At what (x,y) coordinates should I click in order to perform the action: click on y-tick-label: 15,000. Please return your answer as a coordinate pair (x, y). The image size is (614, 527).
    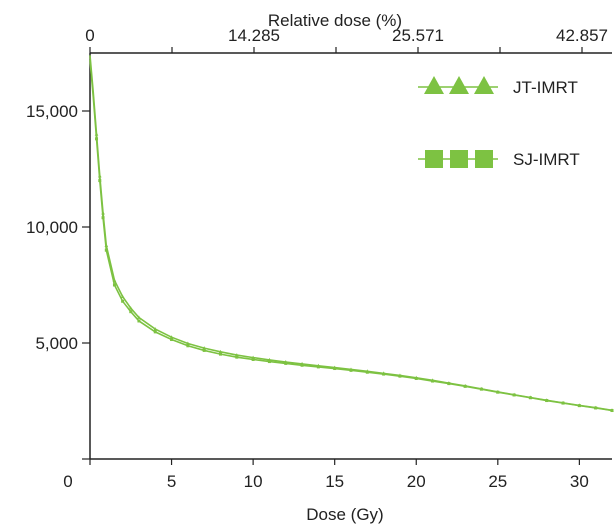
    Looking at the image, I should click on (52, 111).